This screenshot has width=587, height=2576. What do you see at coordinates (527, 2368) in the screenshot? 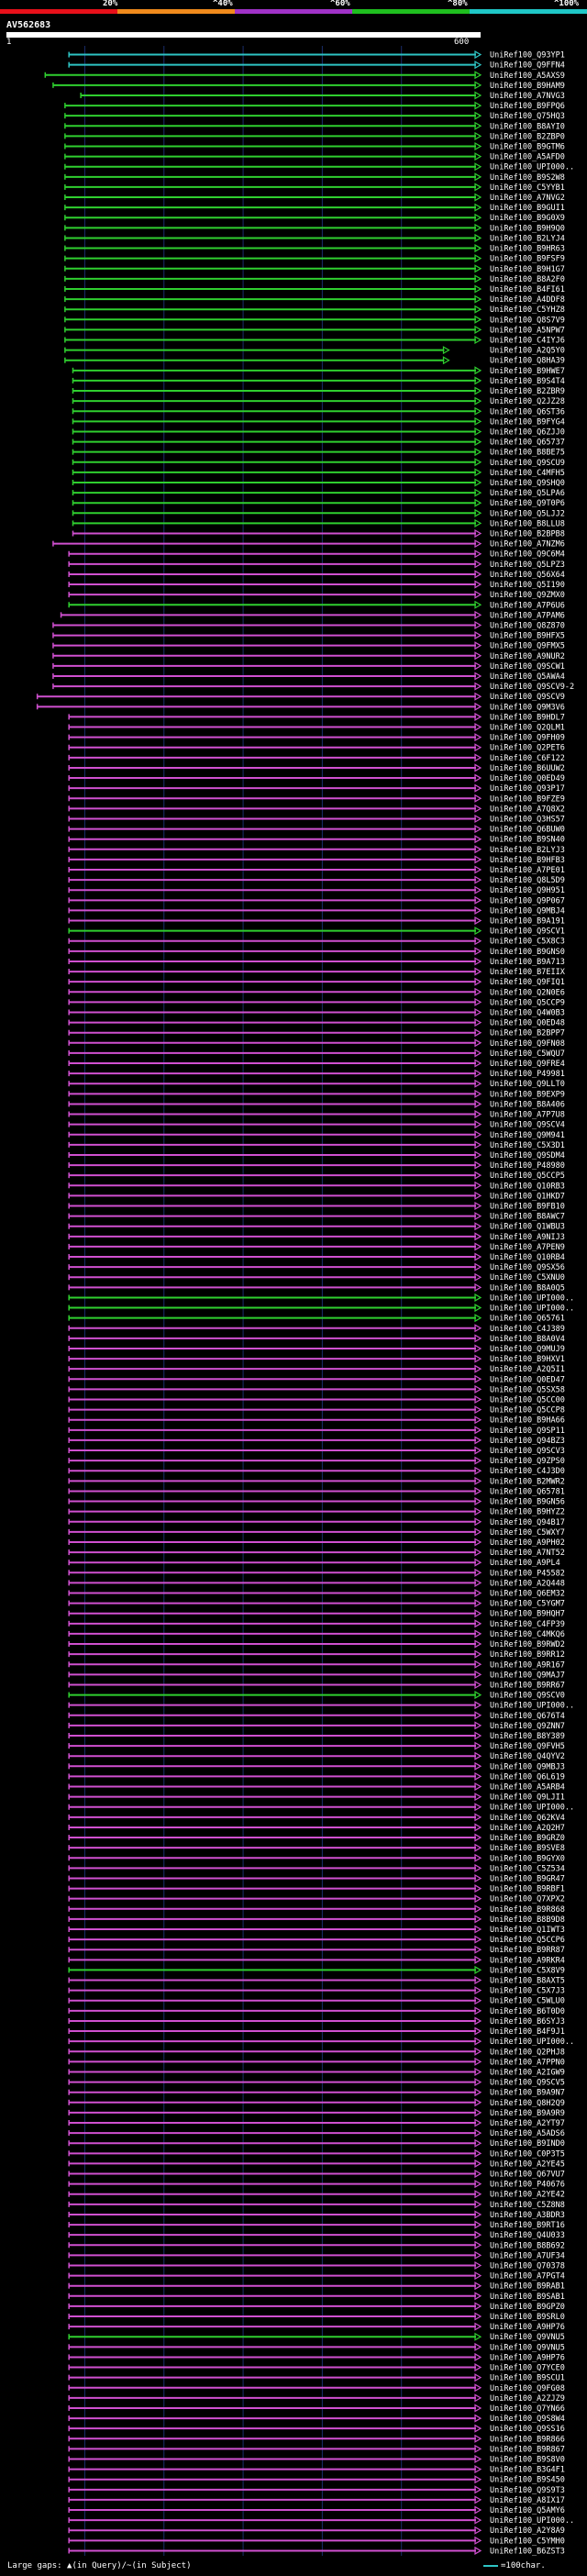
I see `hit-label: UniRef100_Q7YCE0` at bounding box center [527, 2368].